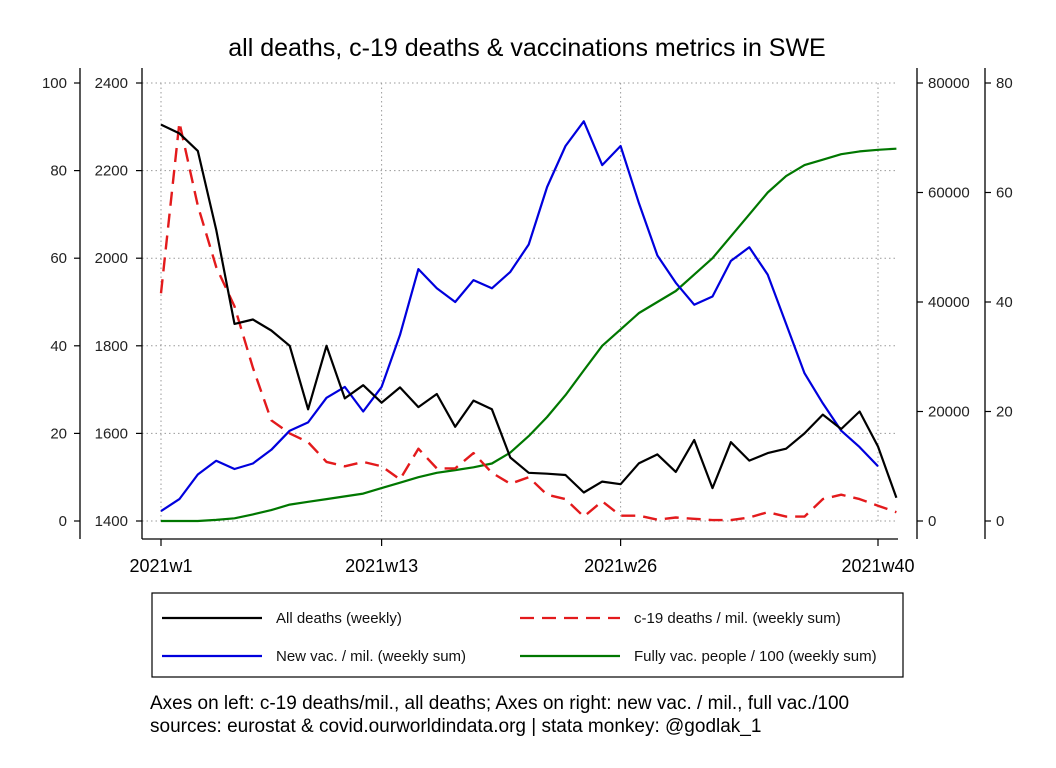  What do you see at coordinates (949, 83) in the screenshot?
I see `right-inner-axis-tick-label: 80000` at bounding box center [949, 83].